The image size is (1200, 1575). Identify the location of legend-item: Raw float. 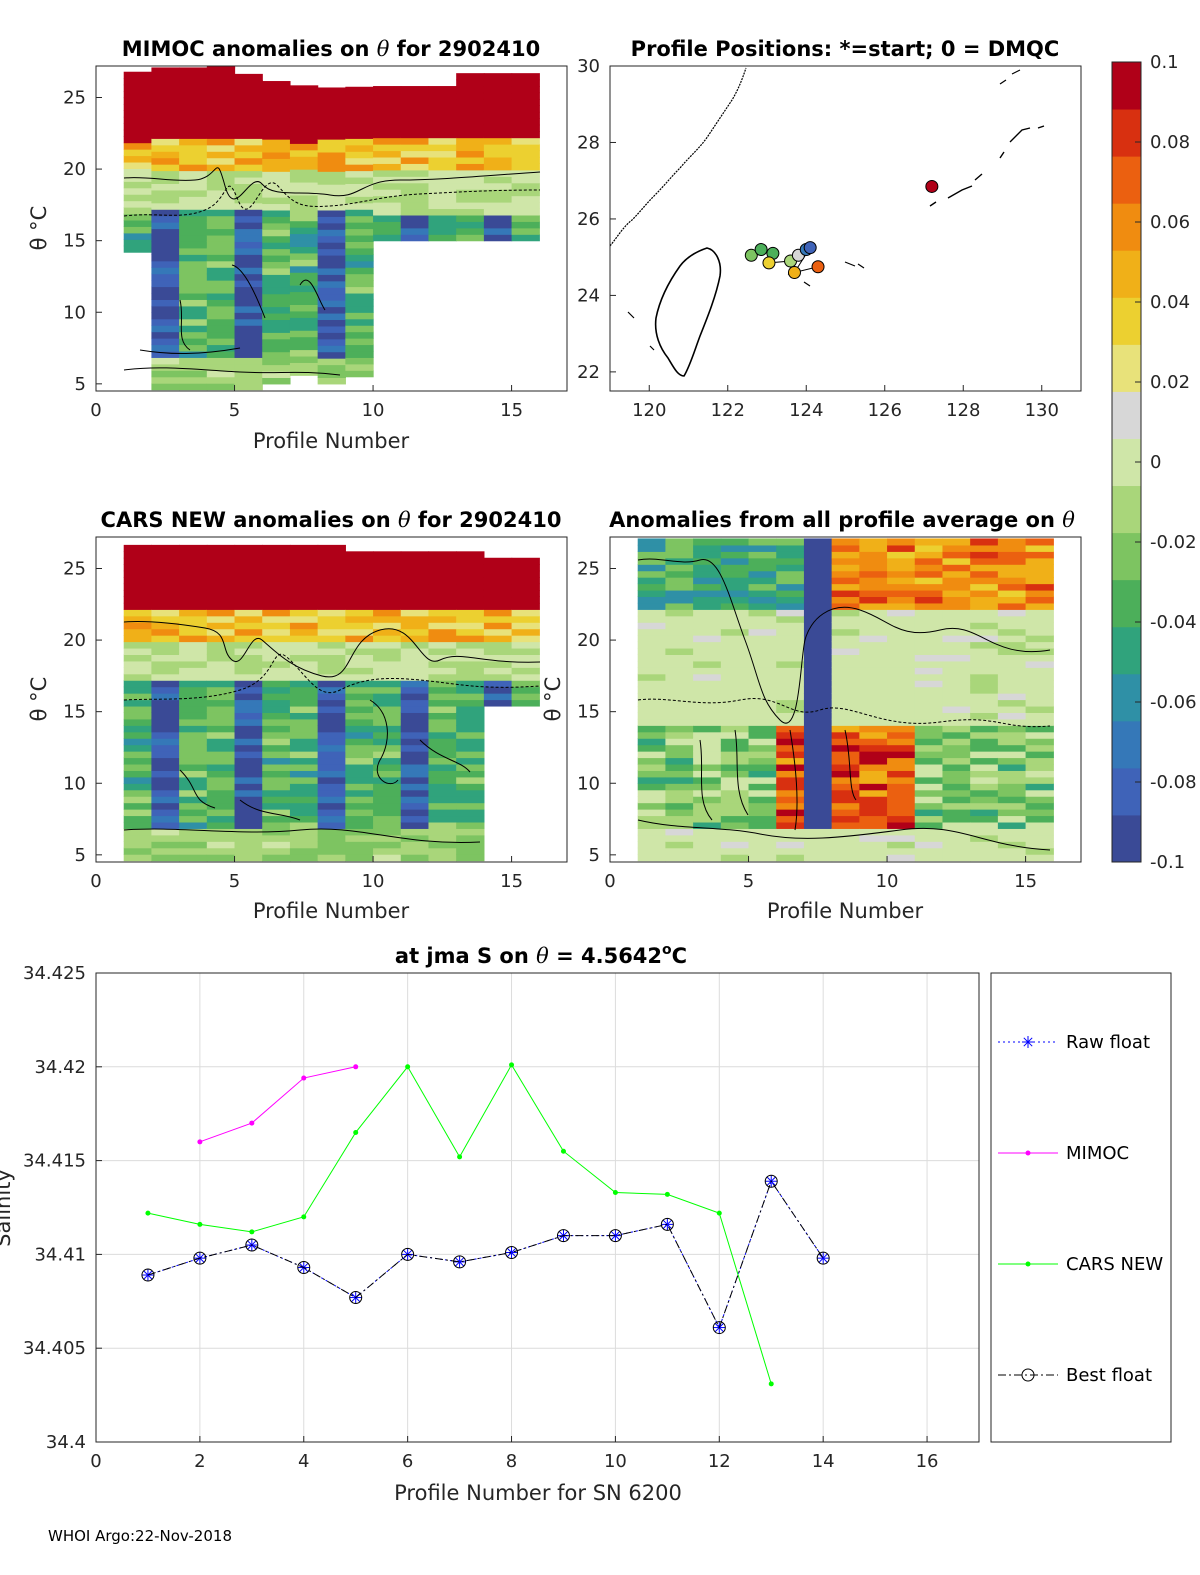
(1074, 1042).